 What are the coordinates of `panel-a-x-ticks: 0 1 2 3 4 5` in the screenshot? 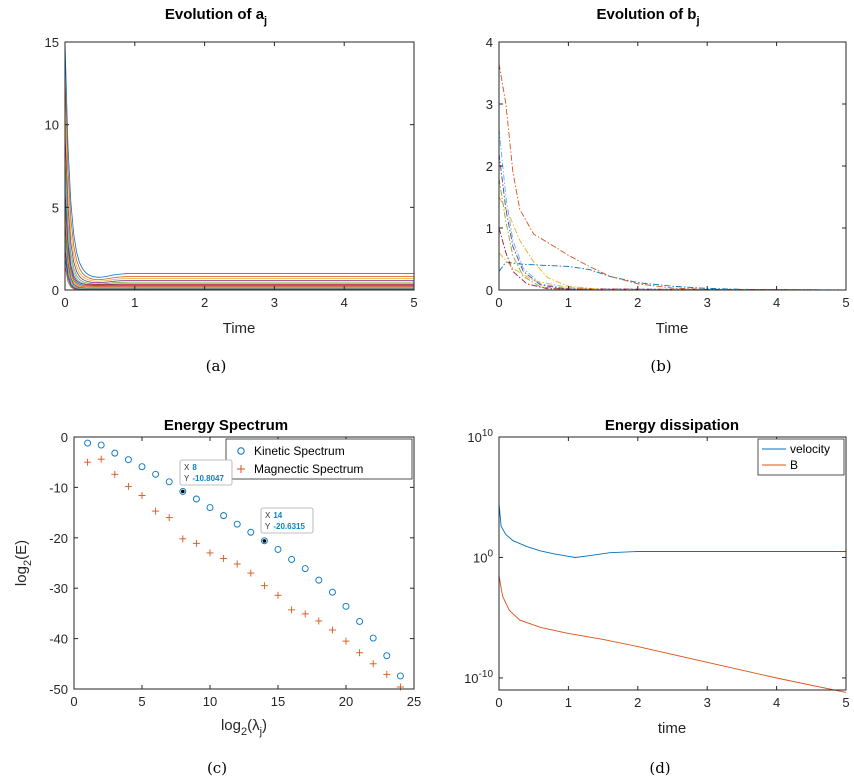 It's located at (239, 176).